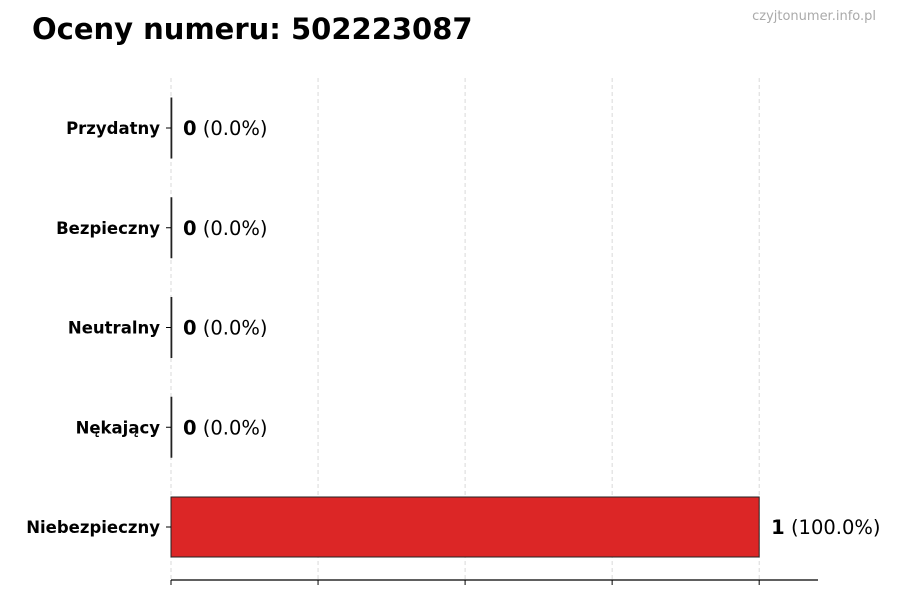  Describe the element at coordinates (252, 29) in the screenshot. I see `chart-title: Oceny numeru: 502223087` at that location.